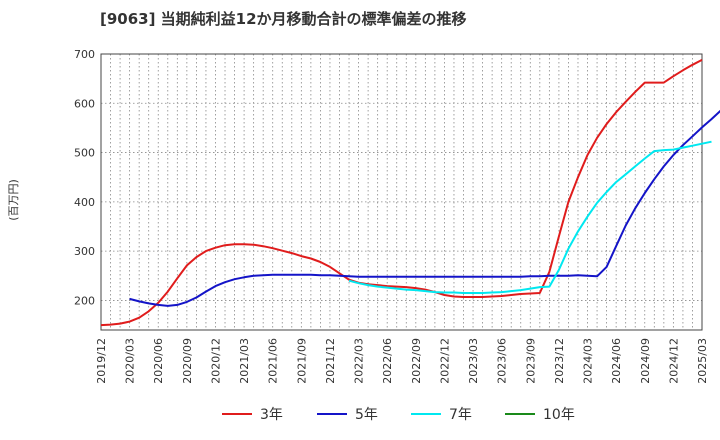  Describe the element at coordinates (330, 361) in the screenshot. I see `x-tick-label: 2021/12` at that location.